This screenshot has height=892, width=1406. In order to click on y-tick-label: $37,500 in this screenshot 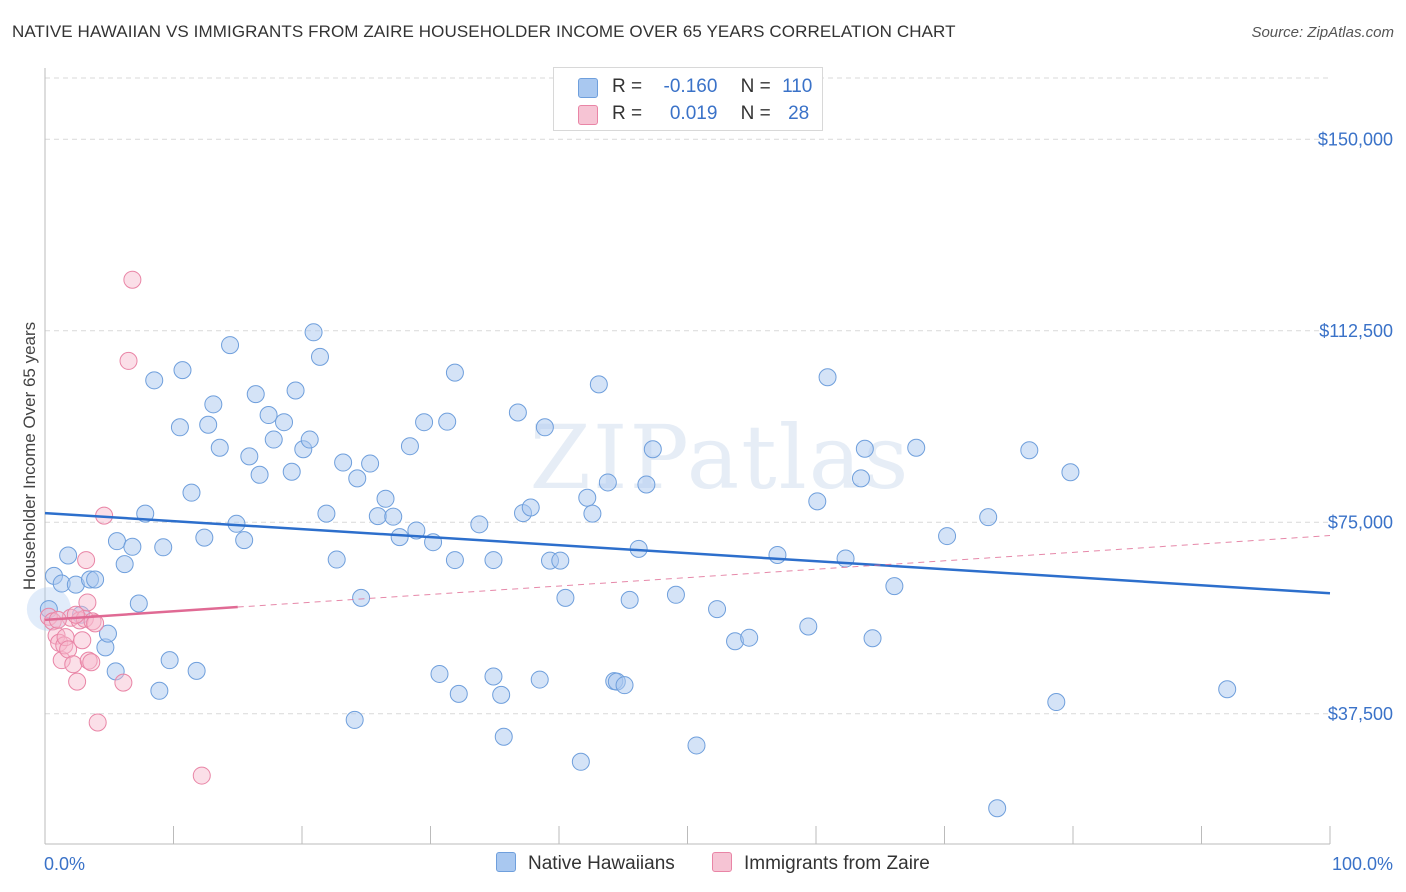, I will do `click(1360, 714)`.